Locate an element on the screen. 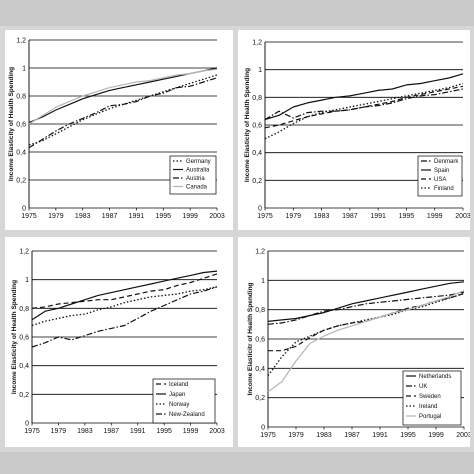 This screenshot has height=474, width=474. legend-label: New-Zealand is located at coordinates (187, 415).